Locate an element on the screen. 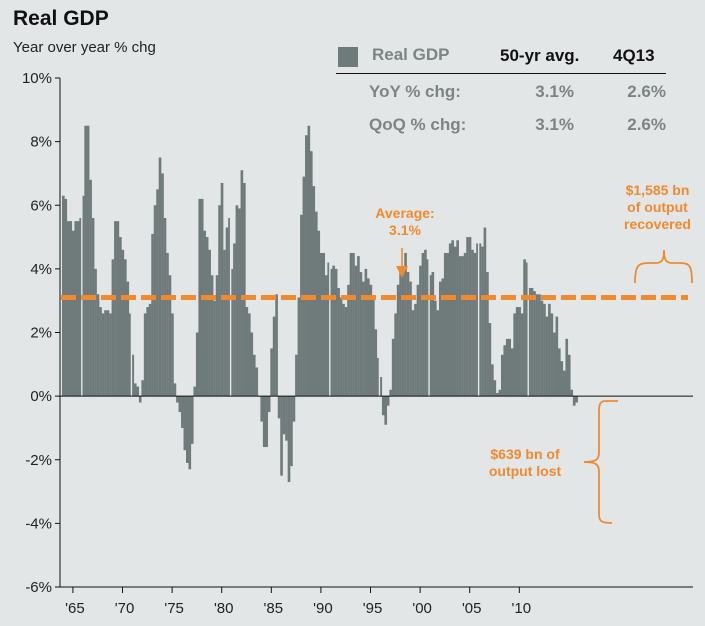 The height and width of the screenshot is (626, 705). recovered-annotation-line1: $1,585 bn is located at coordinates (657, 190).